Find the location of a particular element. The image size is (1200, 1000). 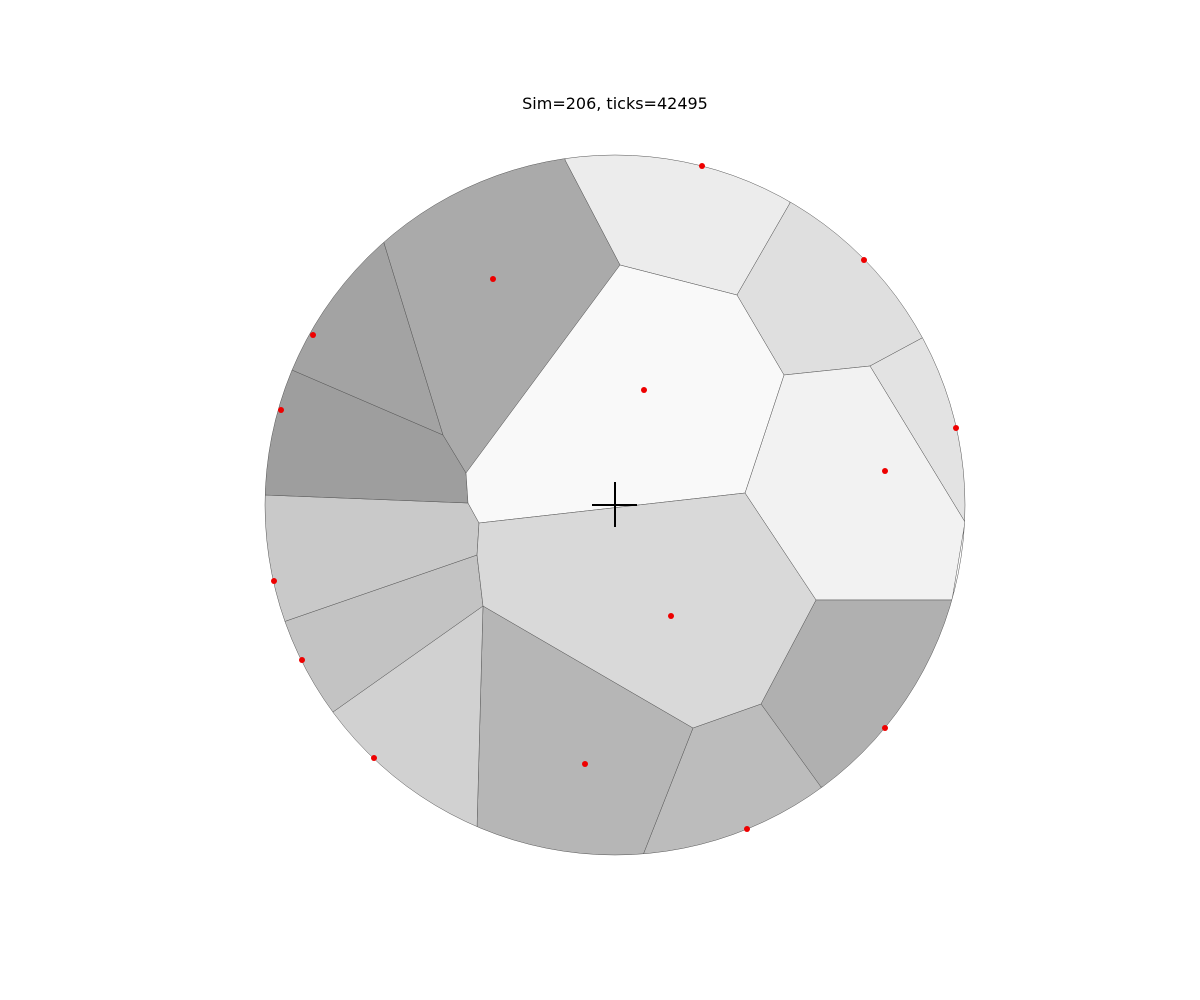

crosshair-marker is located at coordinates (614, 504).